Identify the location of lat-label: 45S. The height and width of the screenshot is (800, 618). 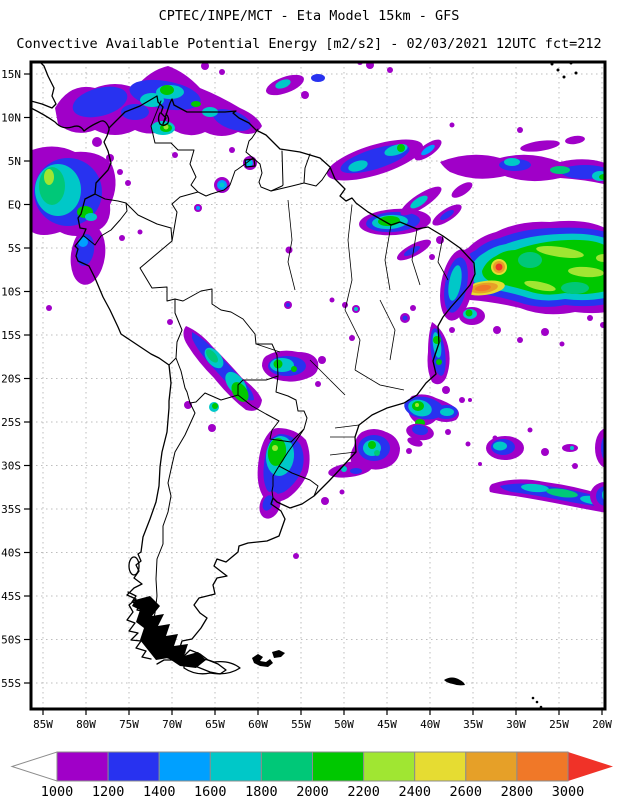
(11, 596).